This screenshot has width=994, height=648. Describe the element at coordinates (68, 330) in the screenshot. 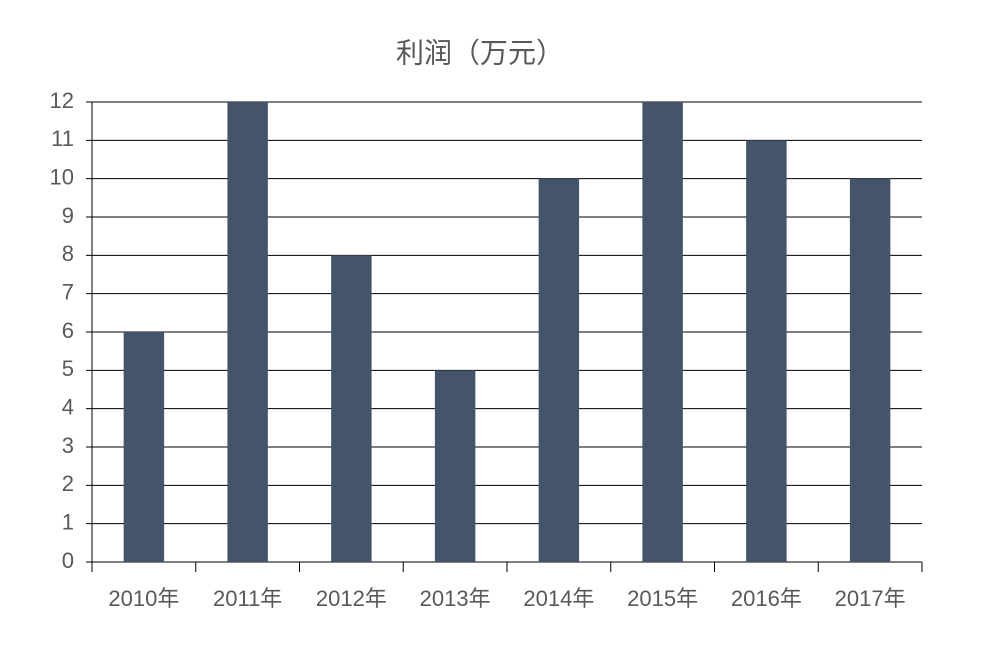

I see `y-tick-label: 6` at that location.